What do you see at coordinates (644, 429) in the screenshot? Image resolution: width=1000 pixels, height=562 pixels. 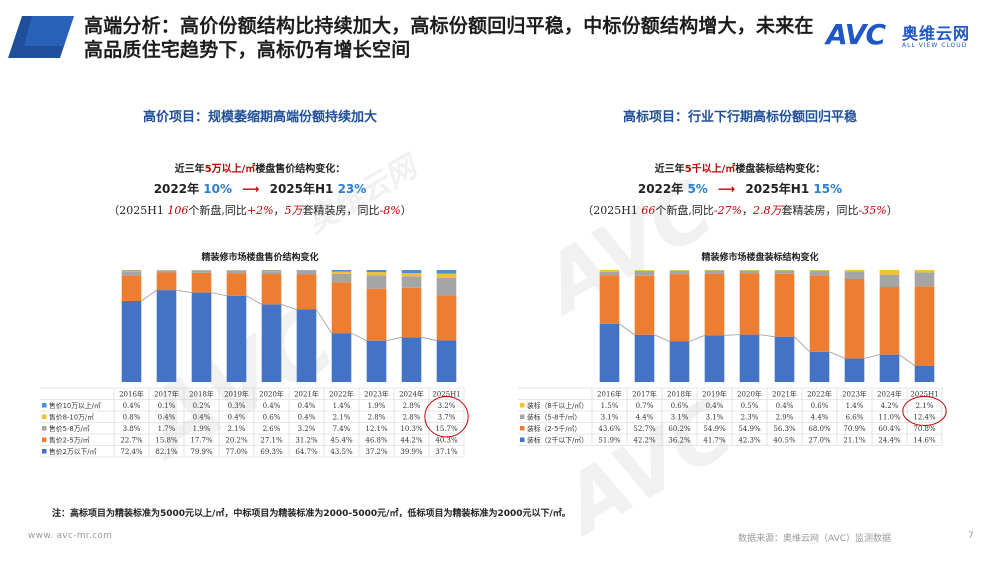 I see `right-chart-data-label: 52.7%` at bounding box center [644, 429].